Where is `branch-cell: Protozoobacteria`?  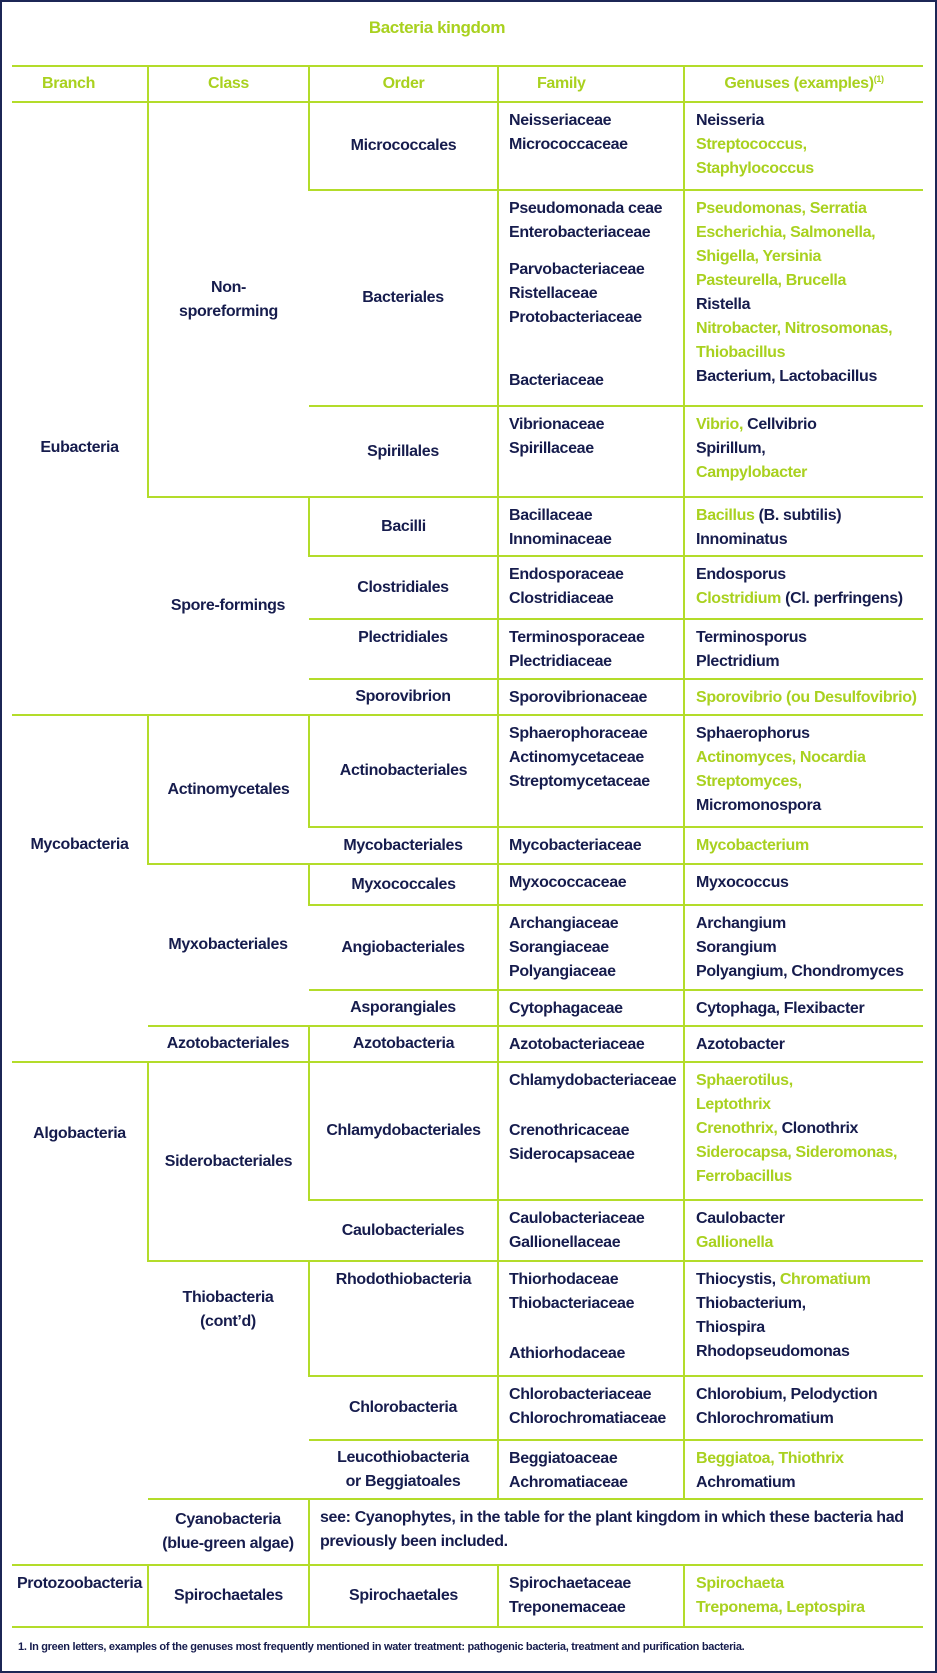 branch-cell: Protozoobacteria is located at coordinates (80, 1596).